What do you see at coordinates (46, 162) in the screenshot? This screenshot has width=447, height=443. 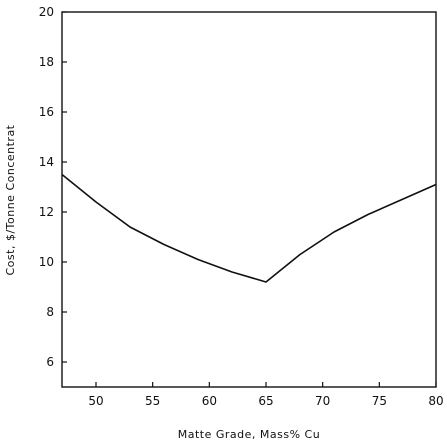 I see `y-tick-label: 14` at bounding box center [46, 162].